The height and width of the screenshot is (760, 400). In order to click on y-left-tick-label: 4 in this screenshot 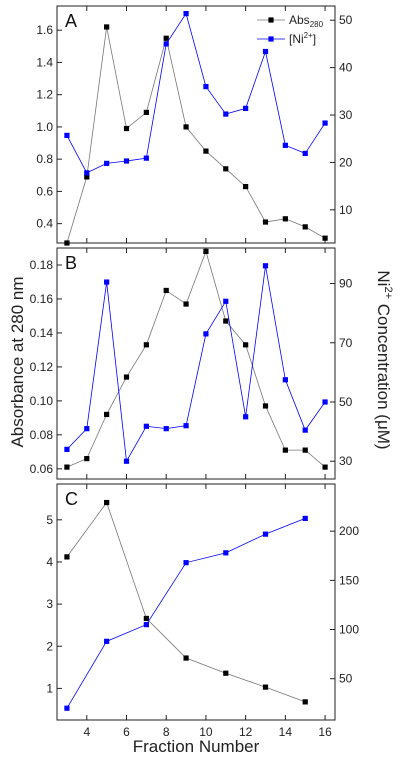, I will do `click(49, 562)`.